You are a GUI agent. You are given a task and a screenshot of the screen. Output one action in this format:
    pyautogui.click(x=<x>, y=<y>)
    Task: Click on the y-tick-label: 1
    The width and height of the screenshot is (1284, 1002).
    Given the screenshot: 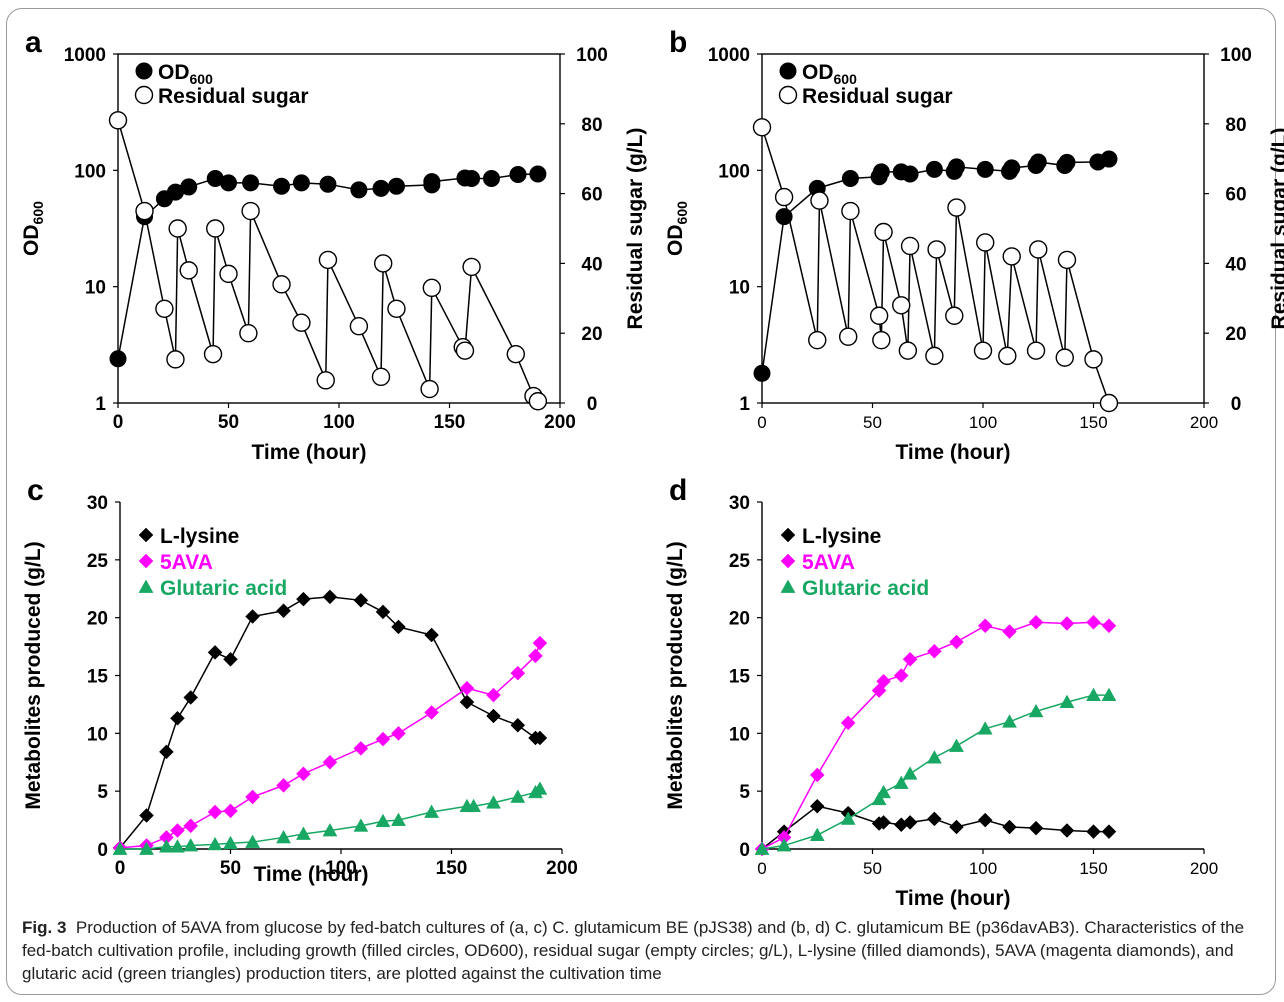 What is the action you would take?
    pyautogui.click(x=100, y=404)
    